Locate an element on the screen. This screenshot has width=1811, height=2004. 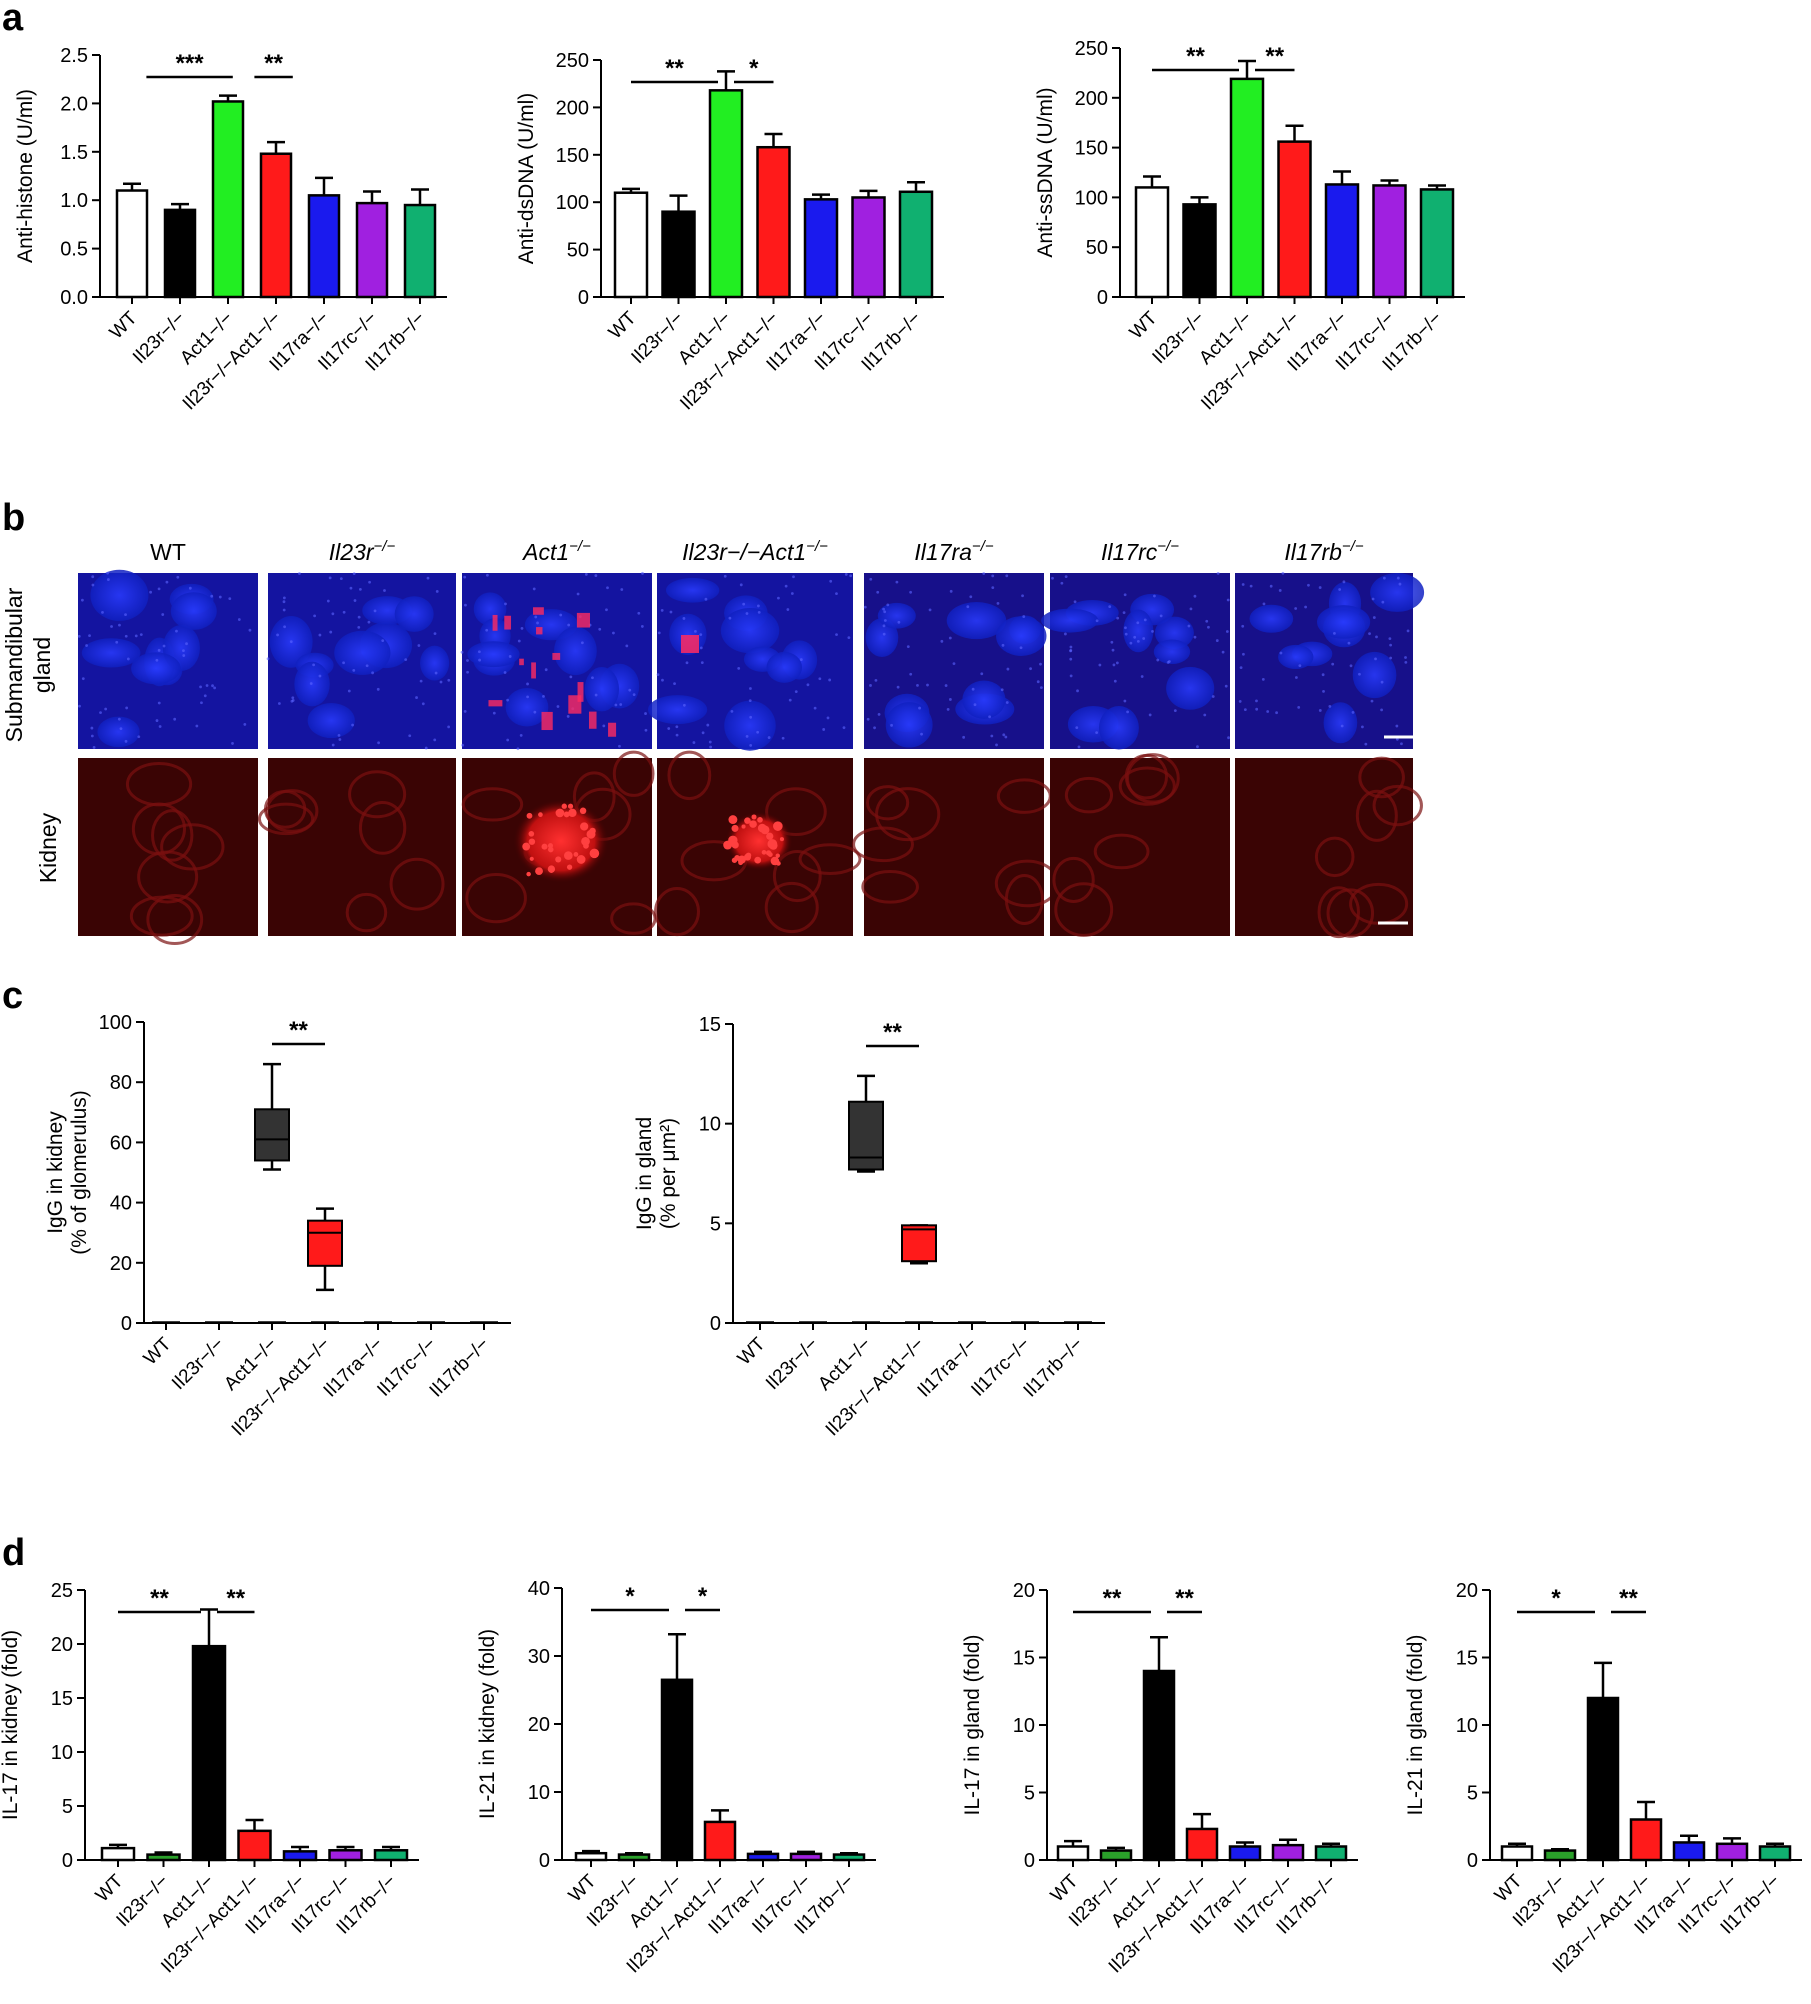
igg-signal is located at coordinates (592, 720).